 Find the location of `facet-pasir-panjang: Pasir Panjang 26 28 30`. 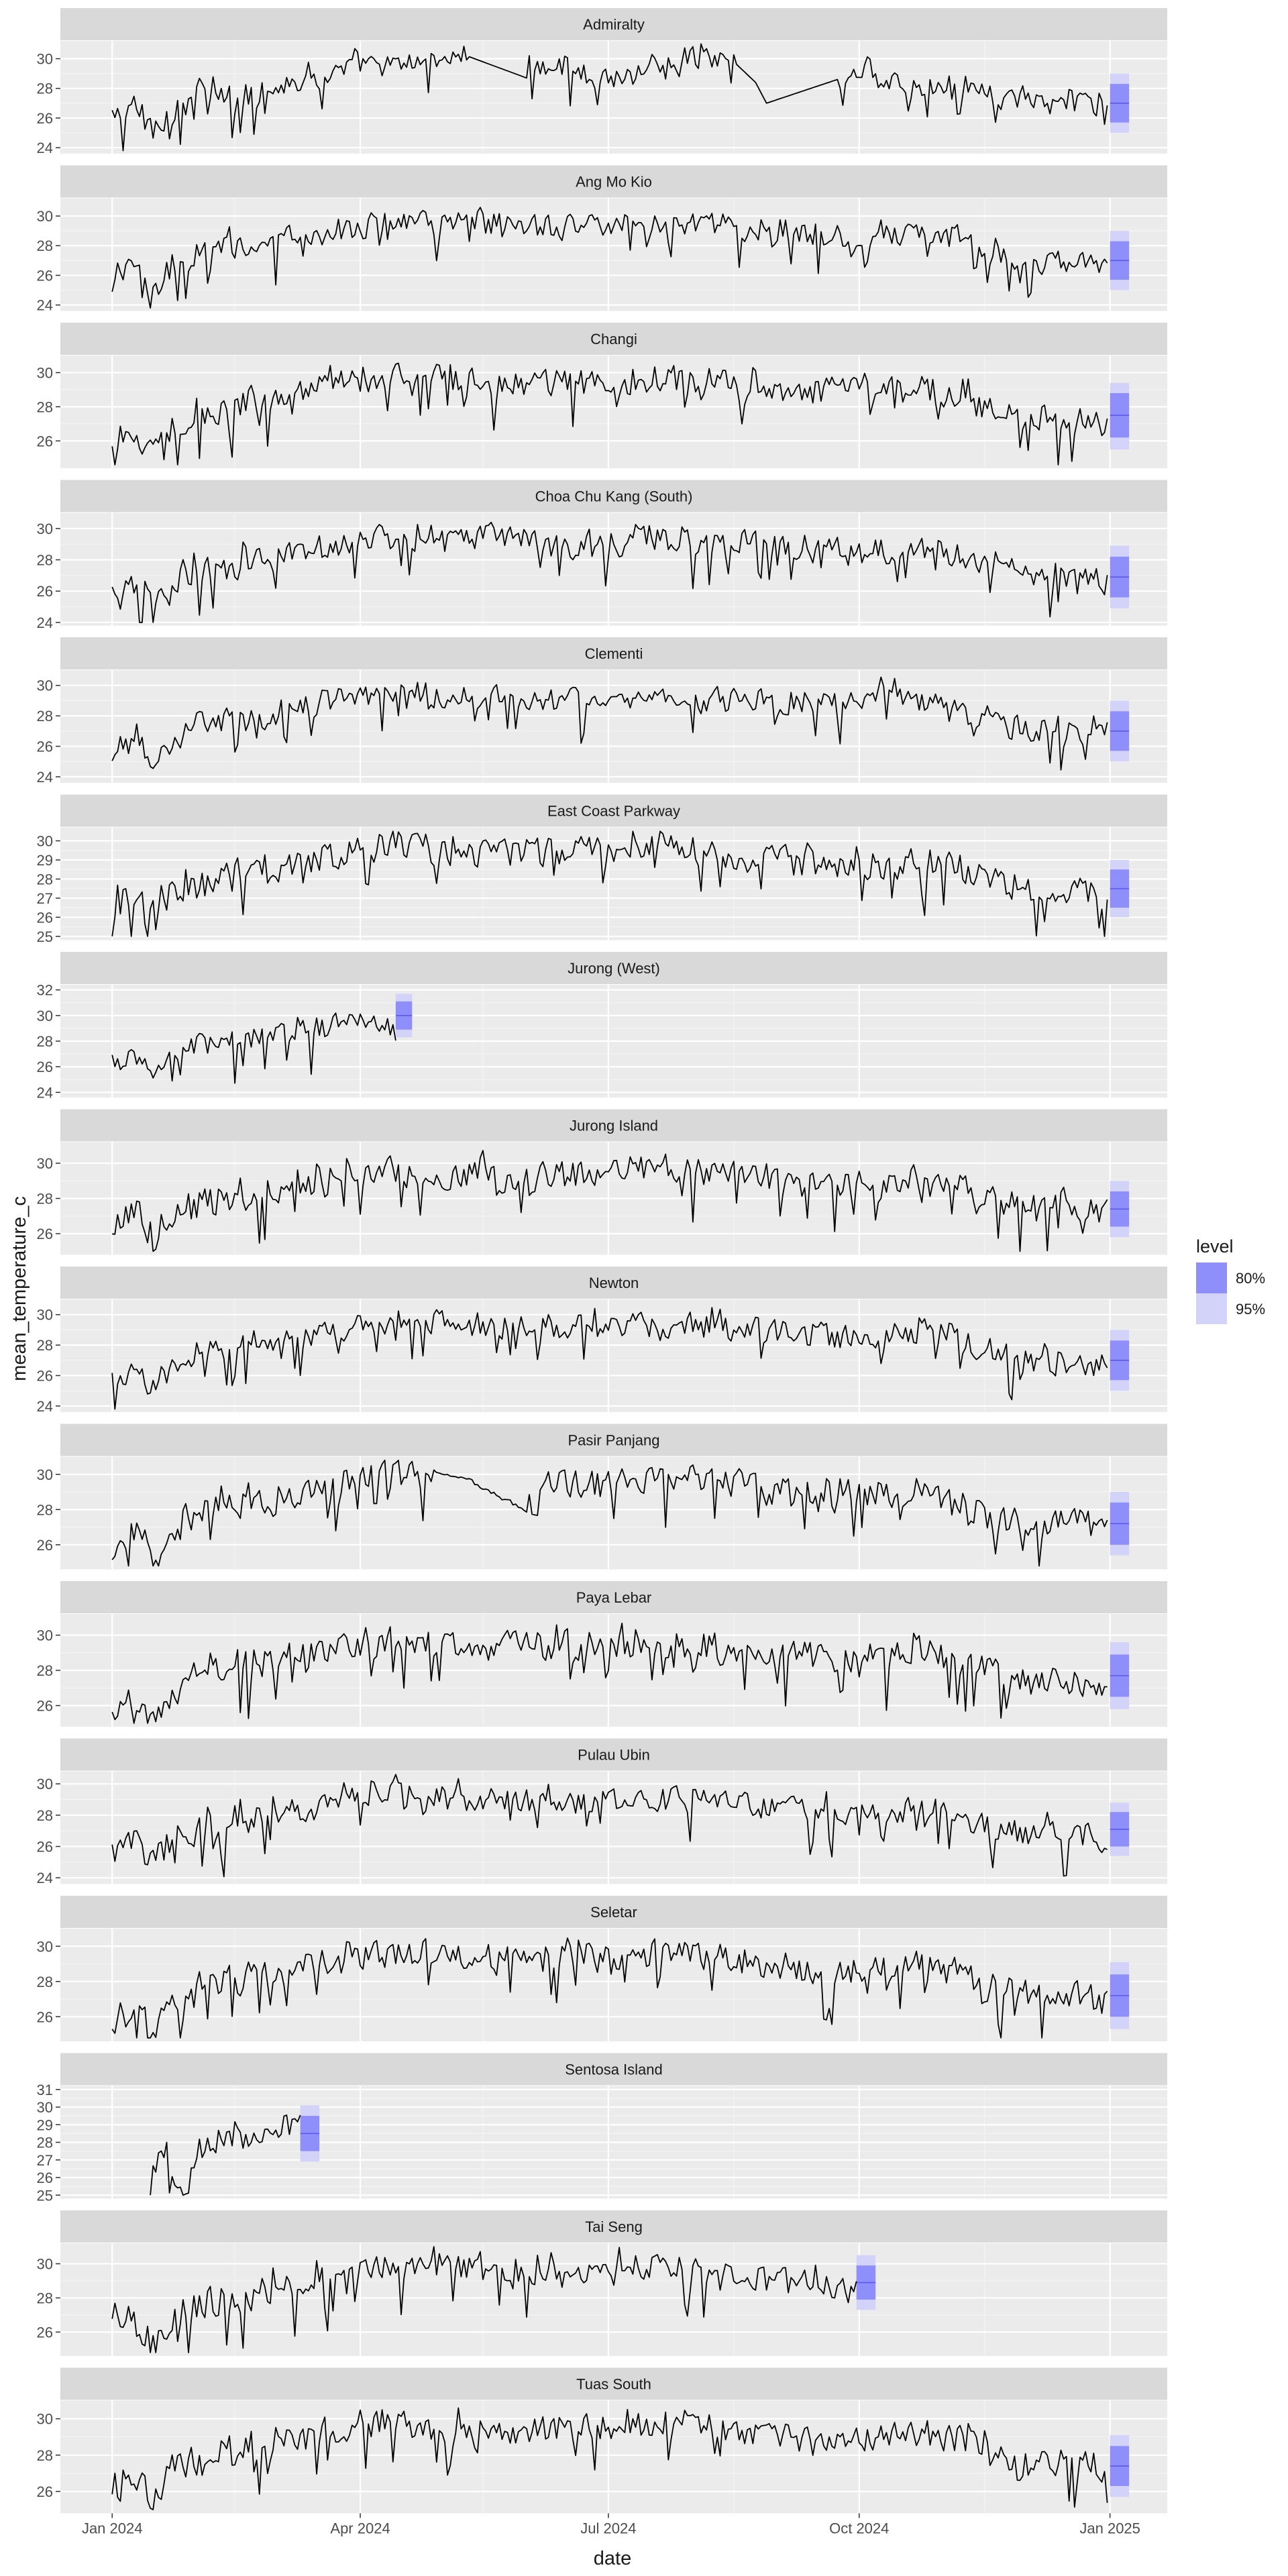

facet-pasir-panjang: Pasir Panjang 26 28 30 is located at coordinates (602, 1497).